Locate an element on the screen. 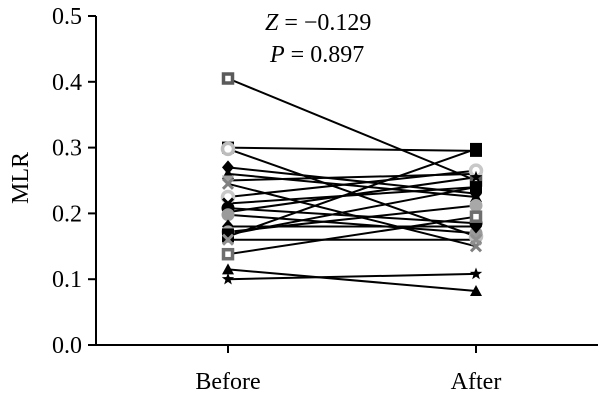 The height and width of the screenshot is (400, 600). z-statistic: Z = −0.129 is located at coordinates (318, 23).